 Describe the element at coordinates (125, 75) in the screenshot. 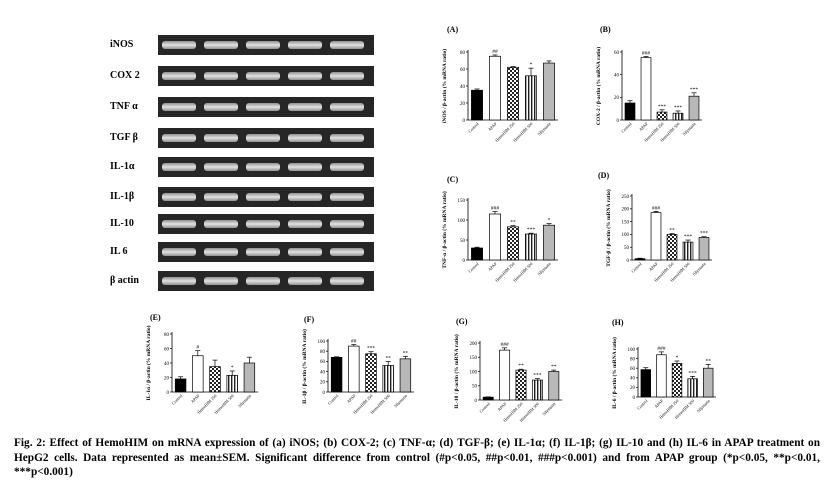

I see `gel-row-label: COX 2` at that location.